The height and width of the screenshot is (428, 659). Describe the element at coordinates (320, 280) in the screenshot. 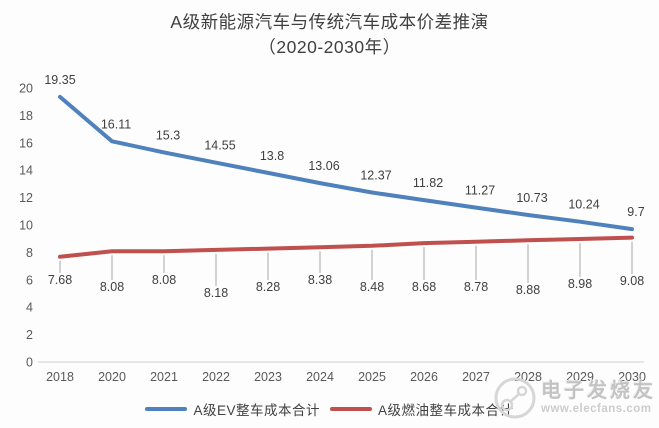

I see `fuel-data-label: 8.38` at that location.